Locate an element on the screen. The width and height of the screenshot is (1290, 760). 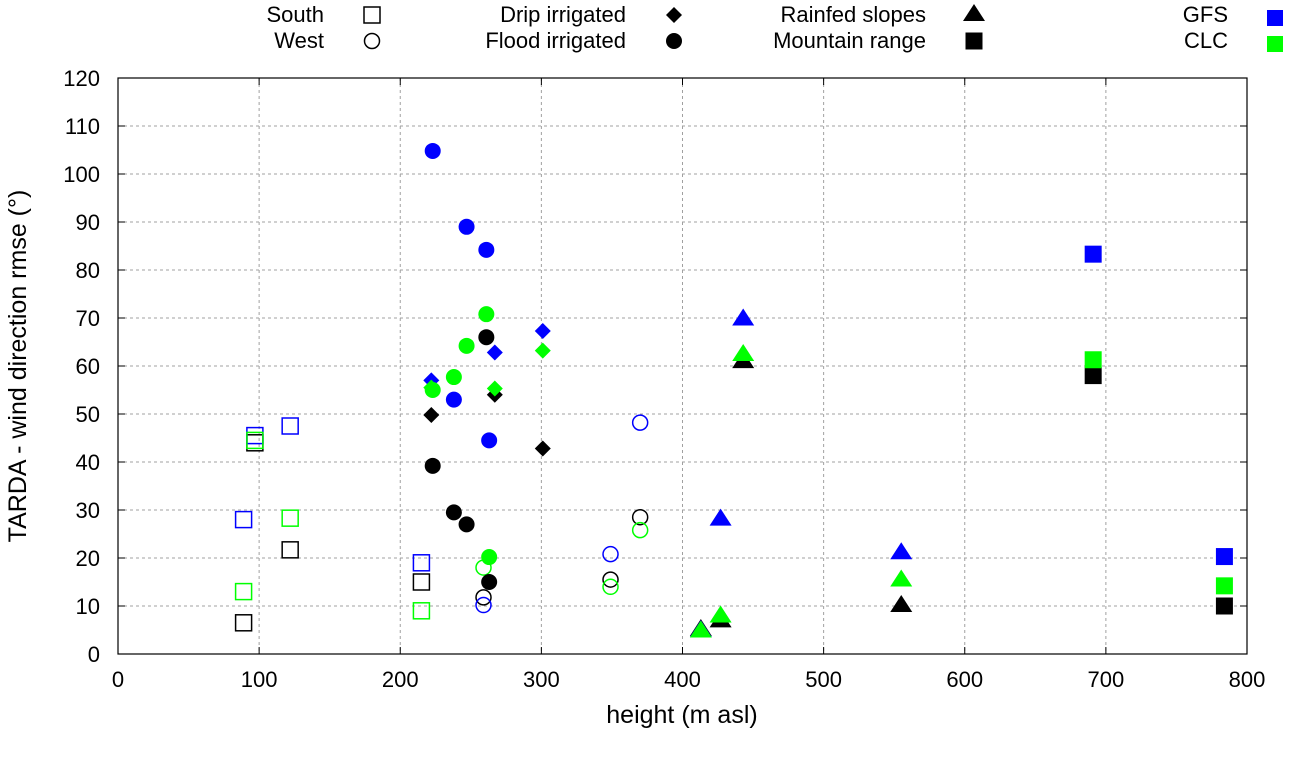
legend-label: GFS is located at coordinates (1205, 14).